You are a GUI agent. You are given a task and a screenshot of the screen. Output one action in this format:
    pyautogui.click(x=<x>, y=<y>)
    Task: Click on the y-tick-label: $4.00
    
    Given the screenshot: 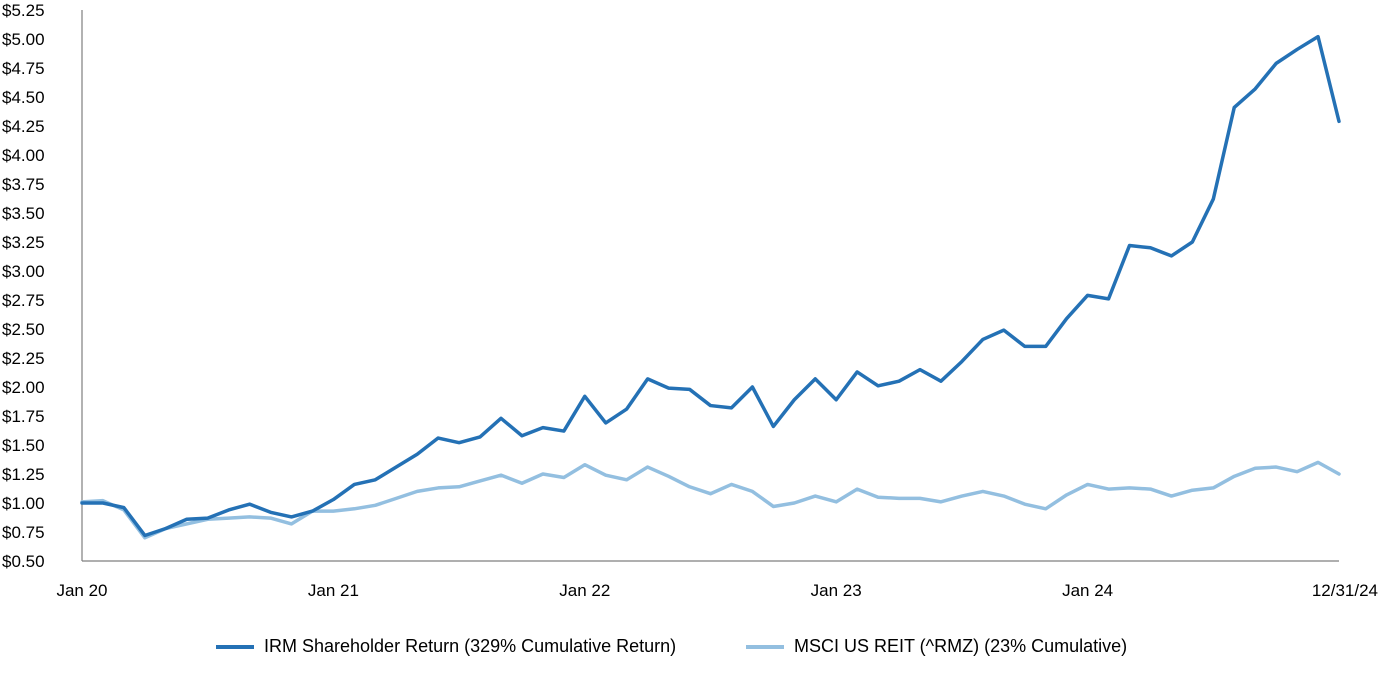 What is the action you would take?
    pyautogui.click(x=23, y=155)
    